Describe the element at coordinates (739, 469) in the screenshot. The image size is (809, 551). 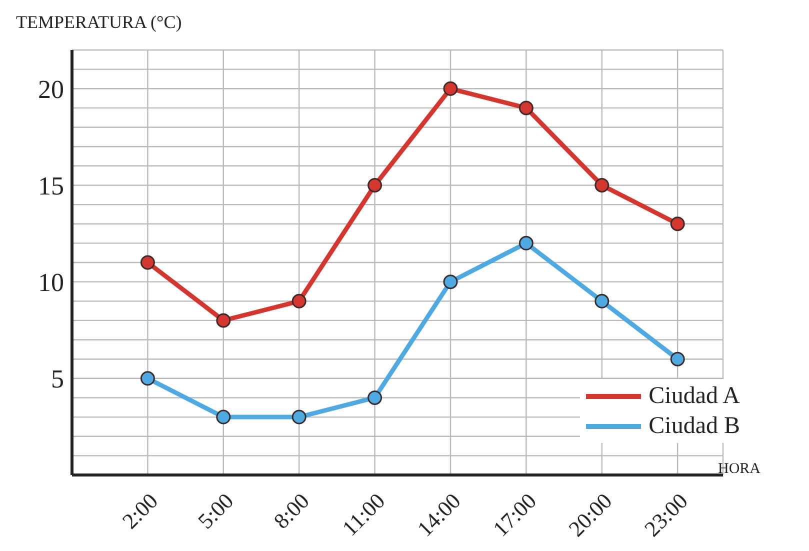
I see `x-axis-title: HORA` at that location.